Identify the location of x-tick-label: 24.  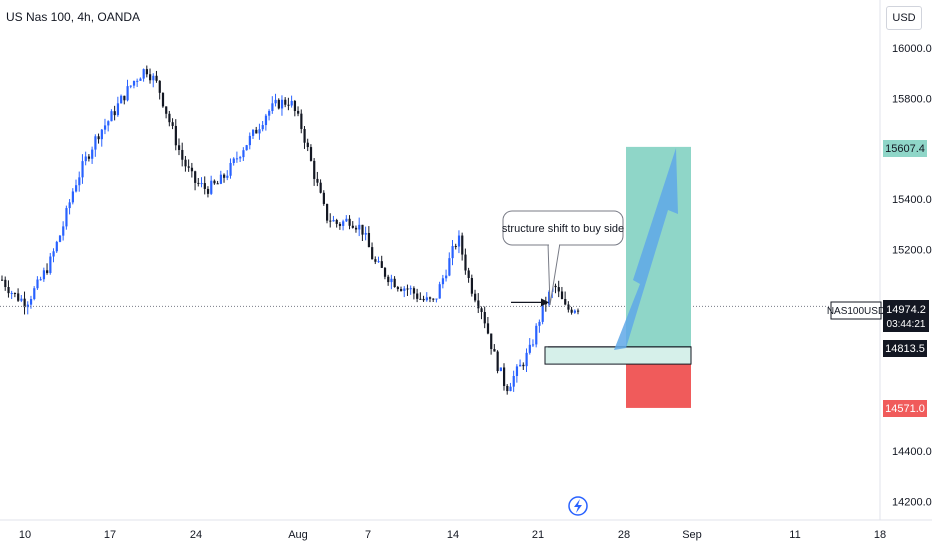
(196, 535).